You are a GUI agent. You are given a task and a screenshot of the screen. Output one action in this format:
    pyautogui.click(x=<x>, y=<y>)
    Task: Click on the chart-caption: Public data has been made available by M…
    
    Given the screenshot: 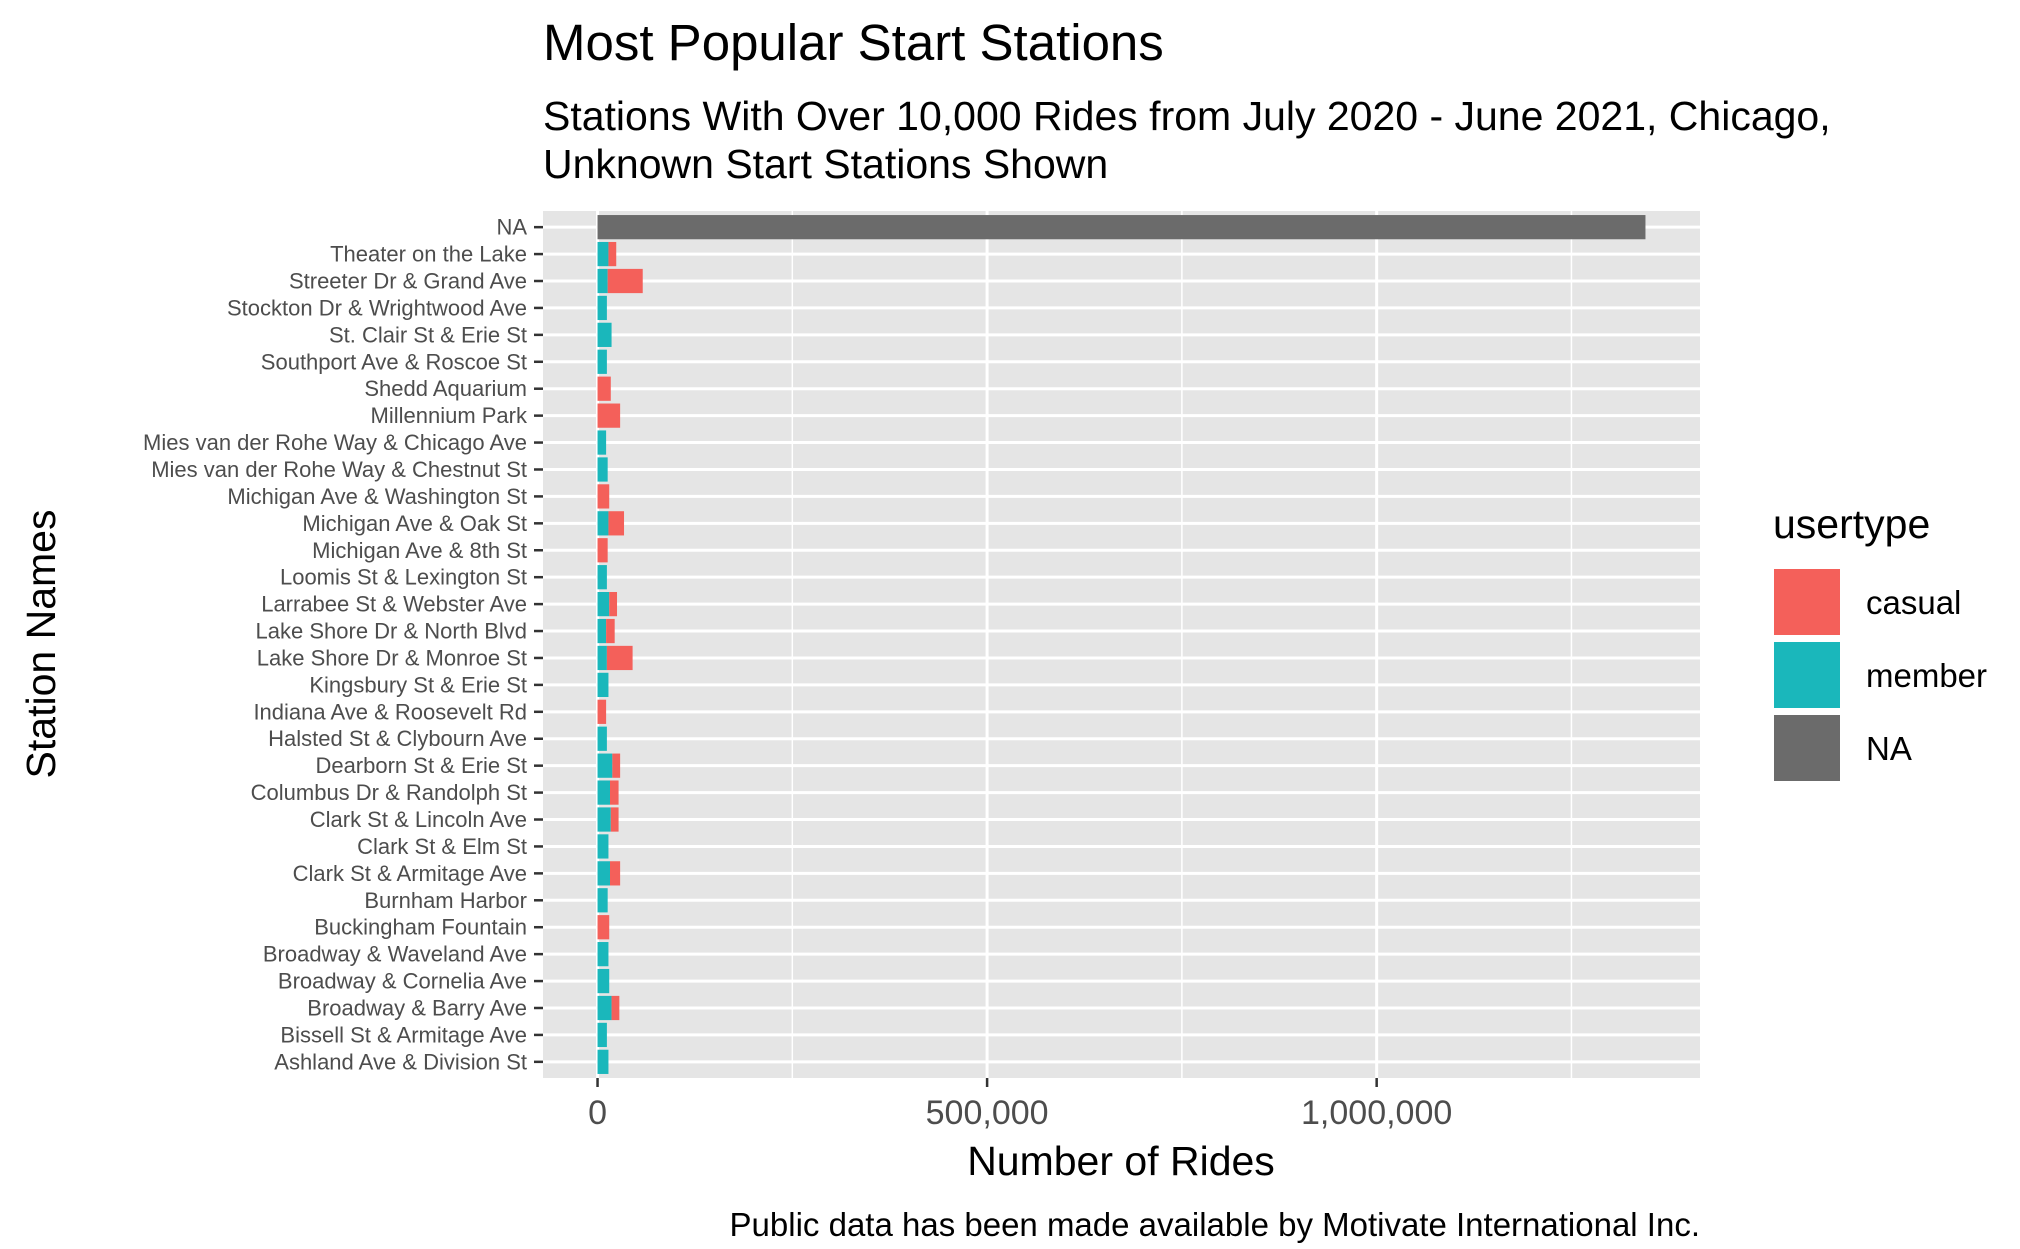 What is the action you would take?
    pyautogui.click(x=1215, y=1224)
    